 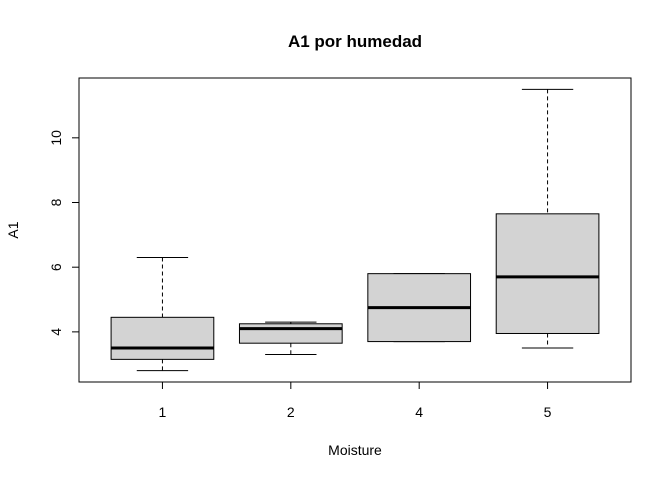 What do you see at coordinates (56, 138) in the screenshot?
I see `y-tick-label-3: 10` at bounding box center [56, 138].